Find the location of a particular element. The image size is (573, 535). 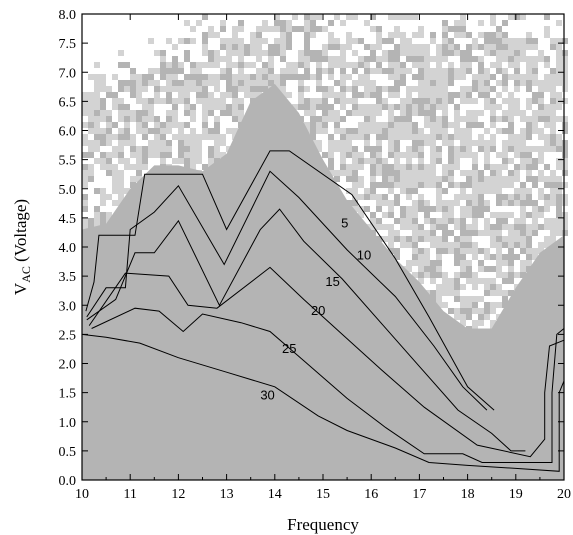

y-tick-label: 7.0 is located at coordinates (68, 73).